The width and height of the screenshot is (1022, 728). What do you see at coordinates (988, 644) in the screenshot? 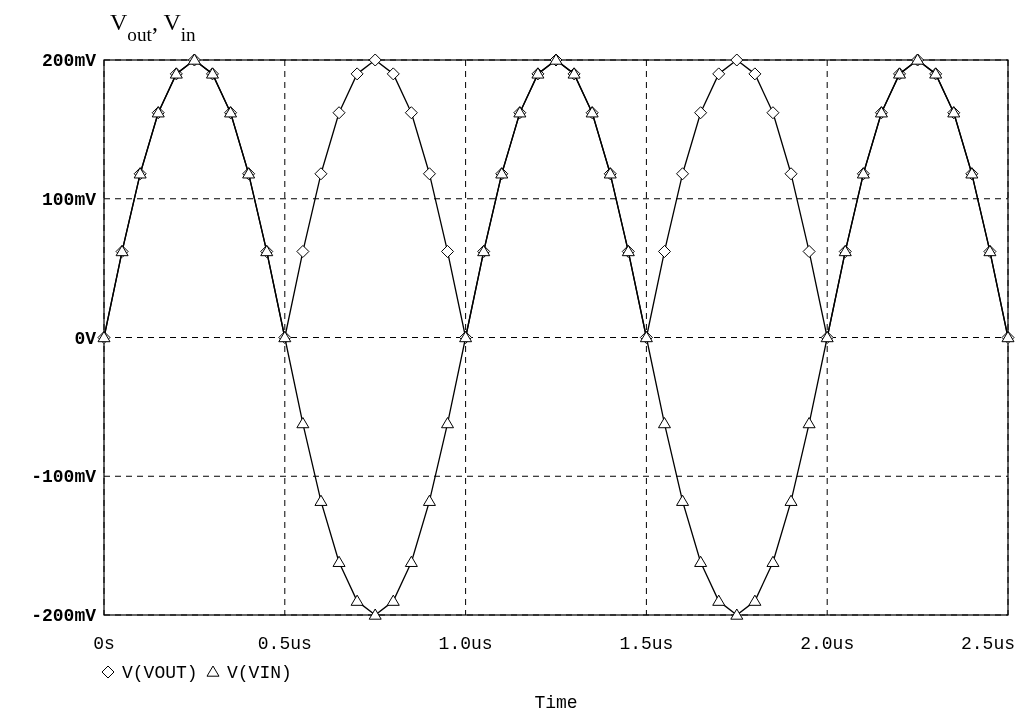
I see `x-tick-label: 2.5us` at bounding box center [988, 644].